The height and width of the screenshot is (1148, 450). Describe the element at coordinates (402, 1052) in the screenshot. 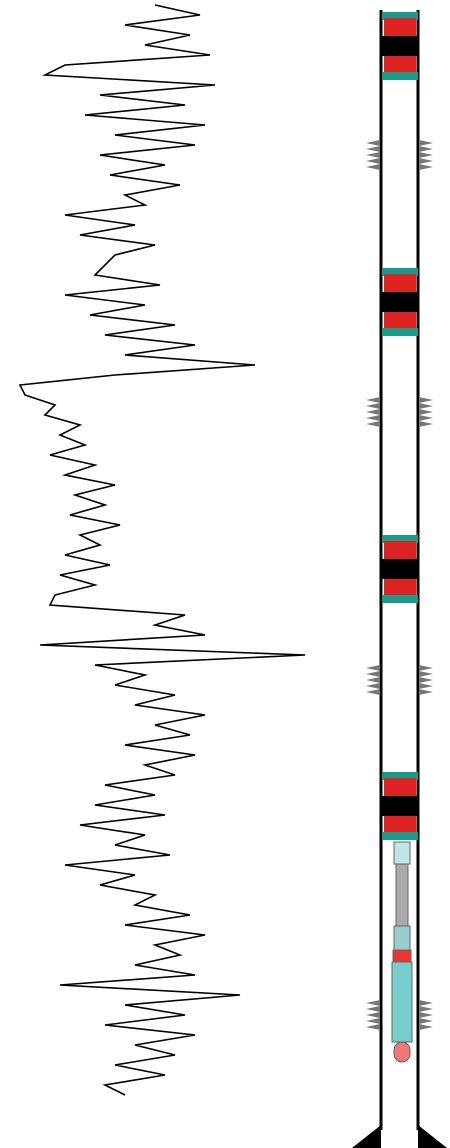

I see `tool-nose` at that location.